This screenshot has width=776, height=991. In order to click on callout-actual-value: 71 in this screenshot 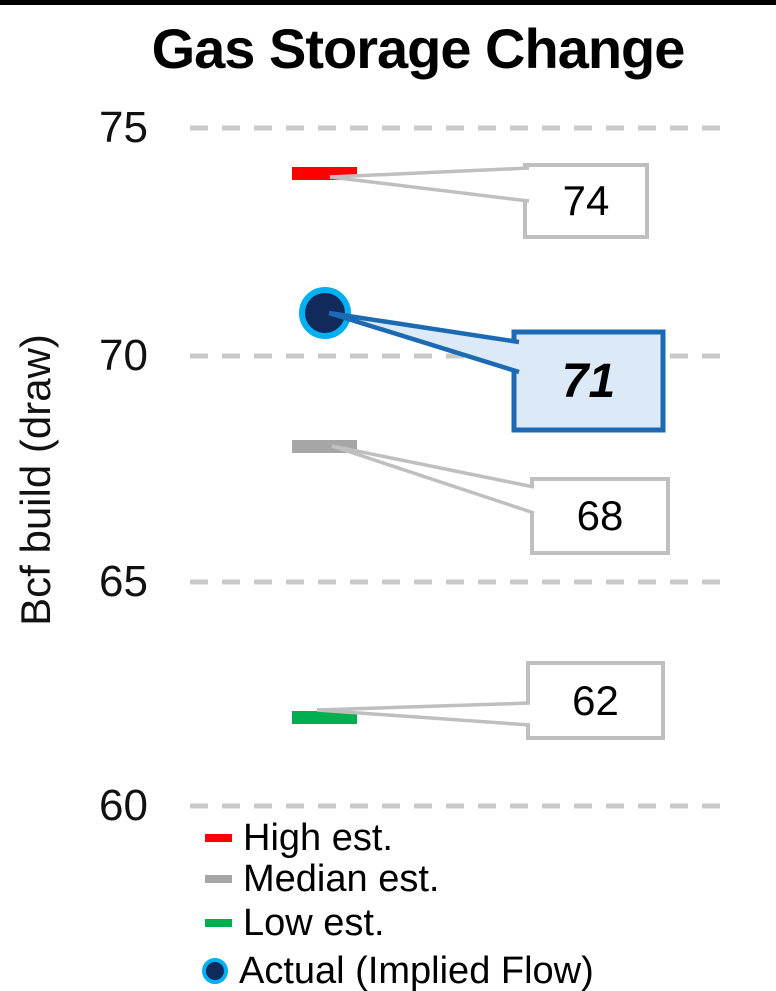, I will do `click(588, 381)`.